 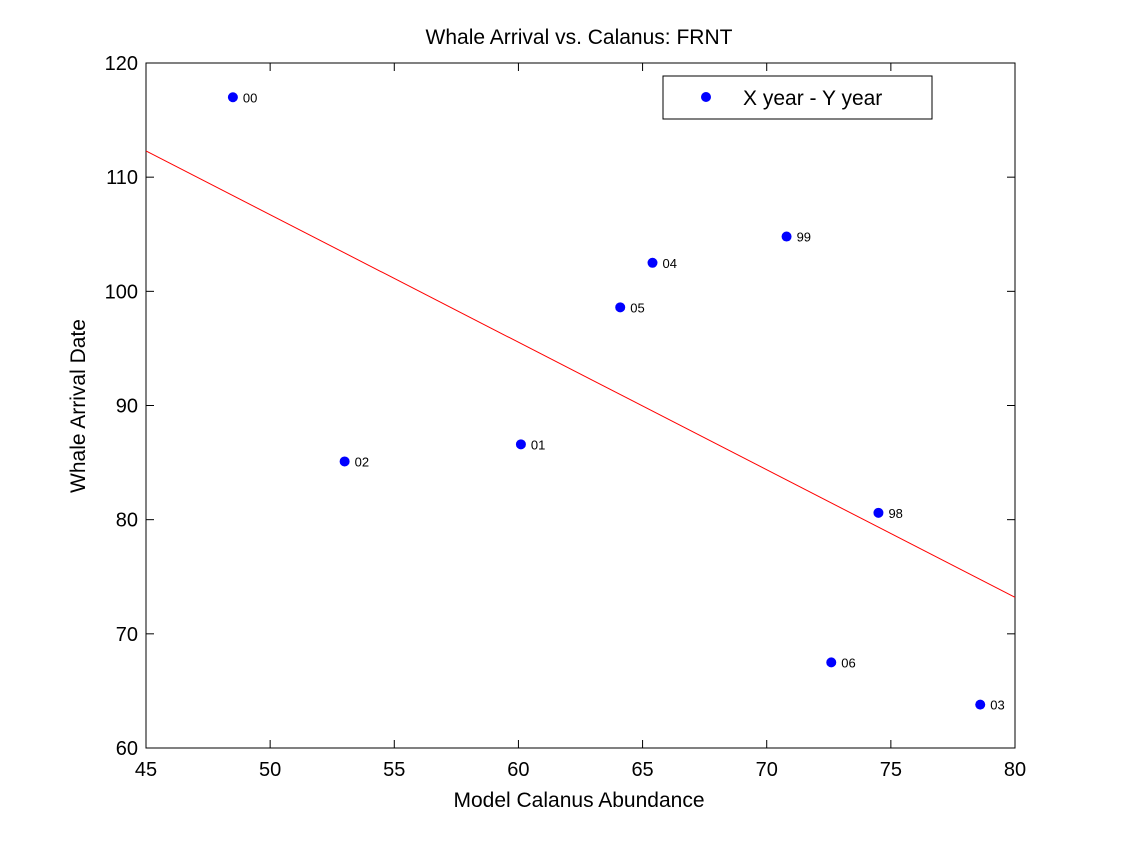 I want to click on y-tick-label: 80, so click(x=127, y=521).